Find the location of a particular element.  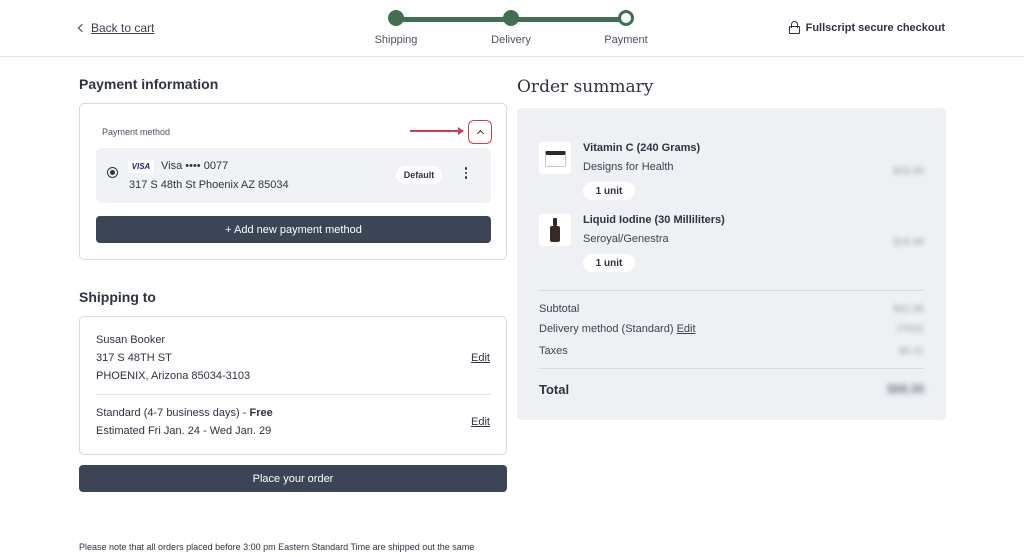

shipping-title: Shipping to is located at coordinates (117, 297).